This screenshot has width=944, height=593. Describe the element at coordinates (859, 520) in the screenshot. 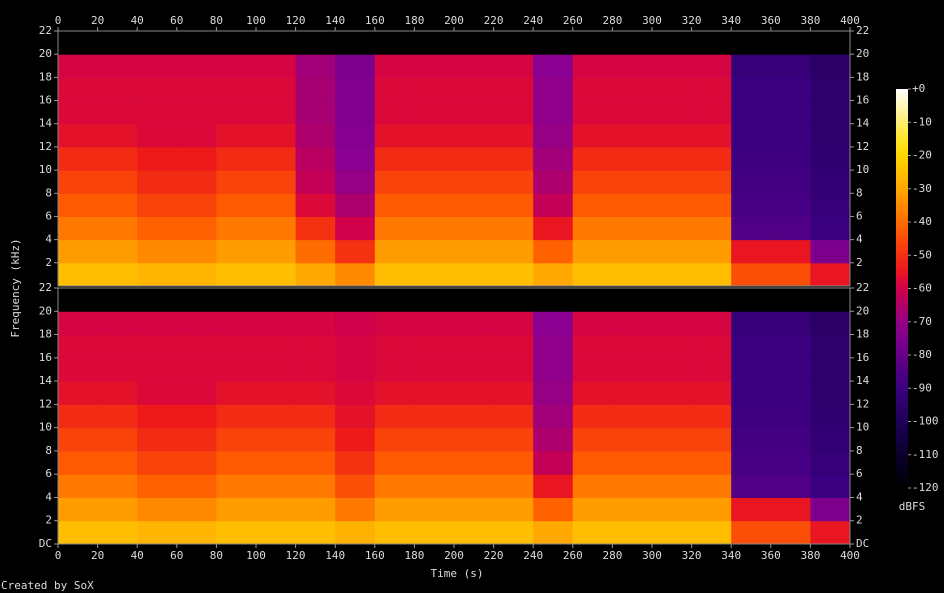

I see `y-tick-label: 2` at that location.